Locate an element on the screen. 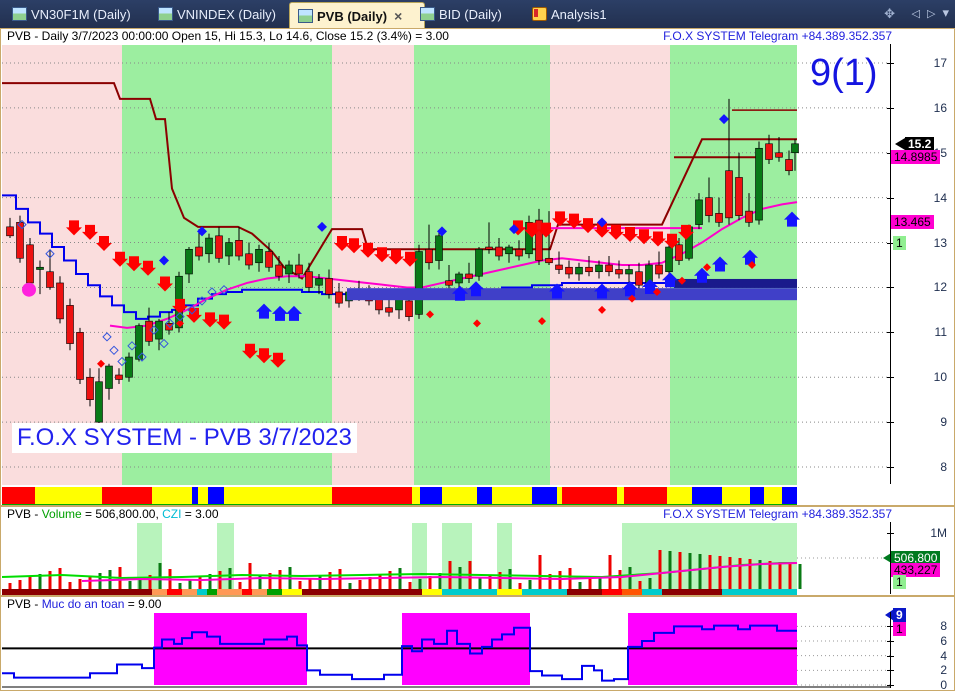 The height and width of the screenshot is (692, 955). analysis-icon is located at coordinates (539, 14).